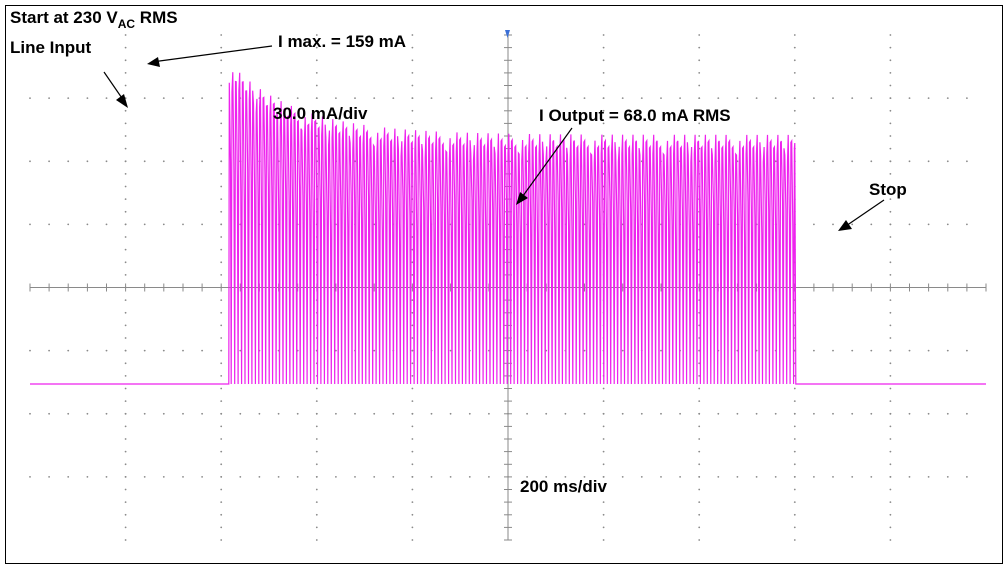  I want to click on arrow-line-input, so click(115, 89).